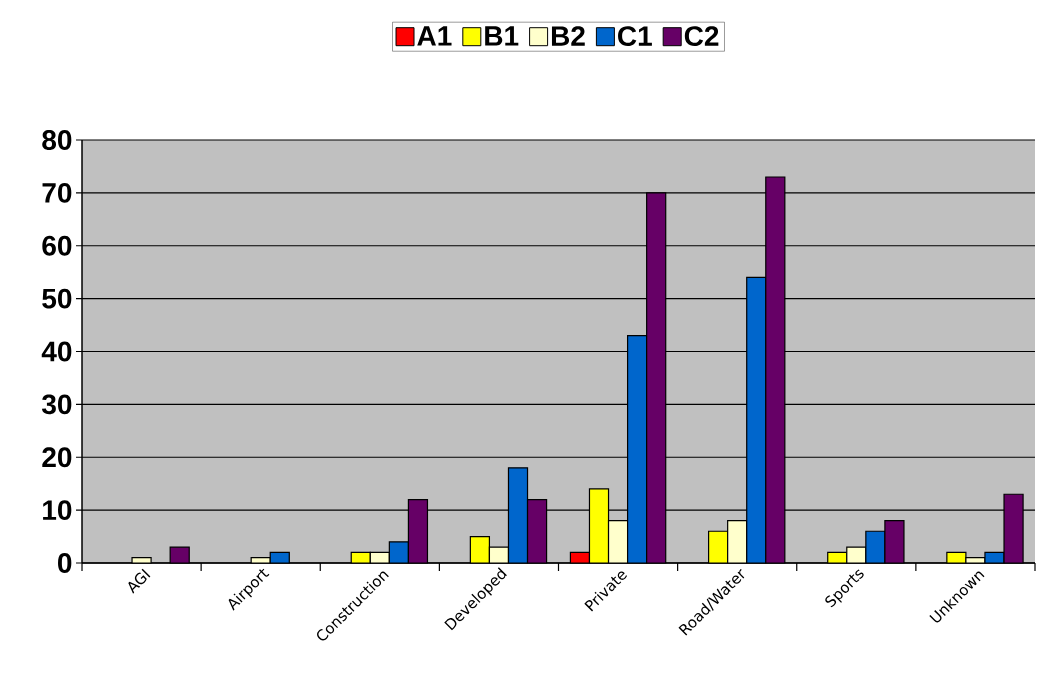 This screenshot has width=1038, height=676. What do you see at coordinates (56, 404) in the screenshot?
I see `y-tick-label: 30` at bounding box center [56, 404].